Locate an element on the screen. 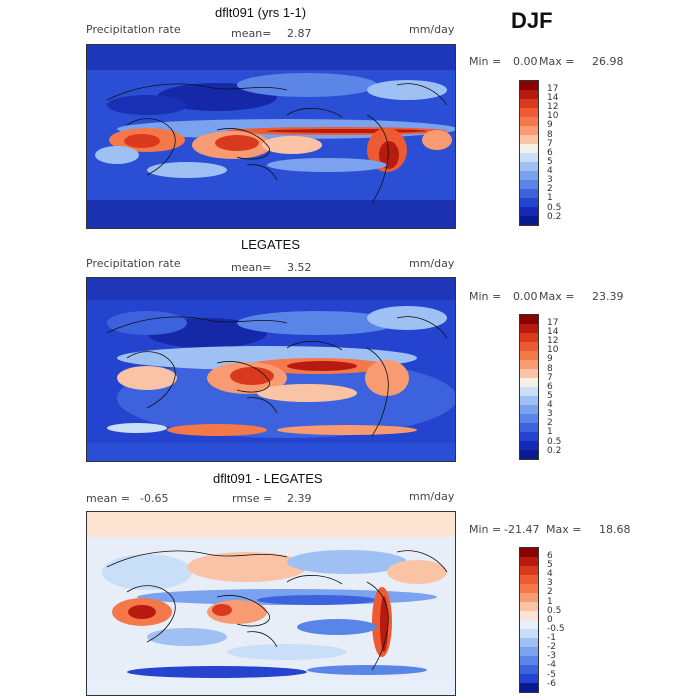  panel3-max-value: 18.68 is located at coordinates (615, 529).